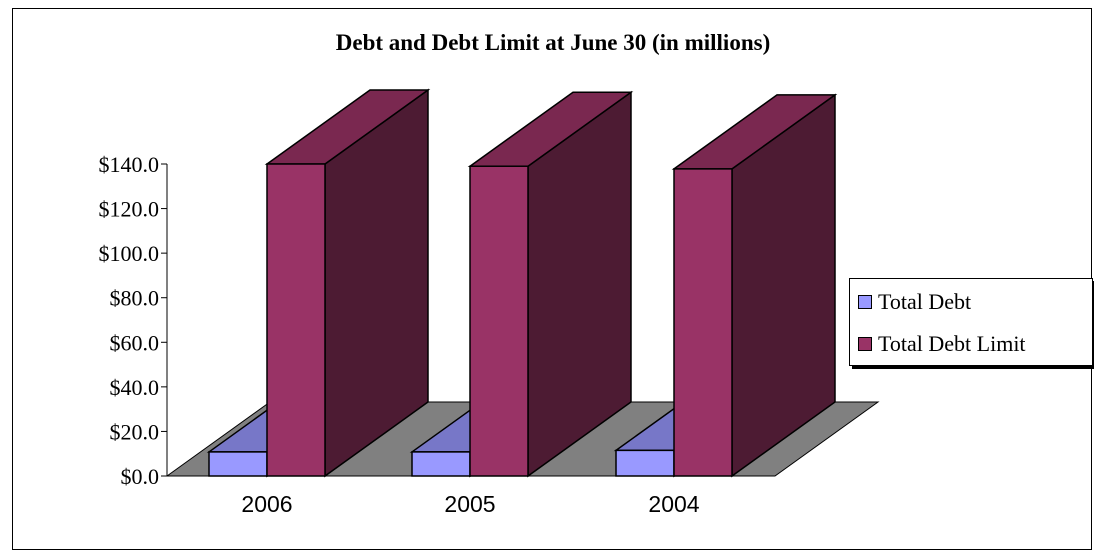 The width and height of the screenshot is (1094, 552). I want to click on bar-total-debt-2006-front, so click(238, 464).